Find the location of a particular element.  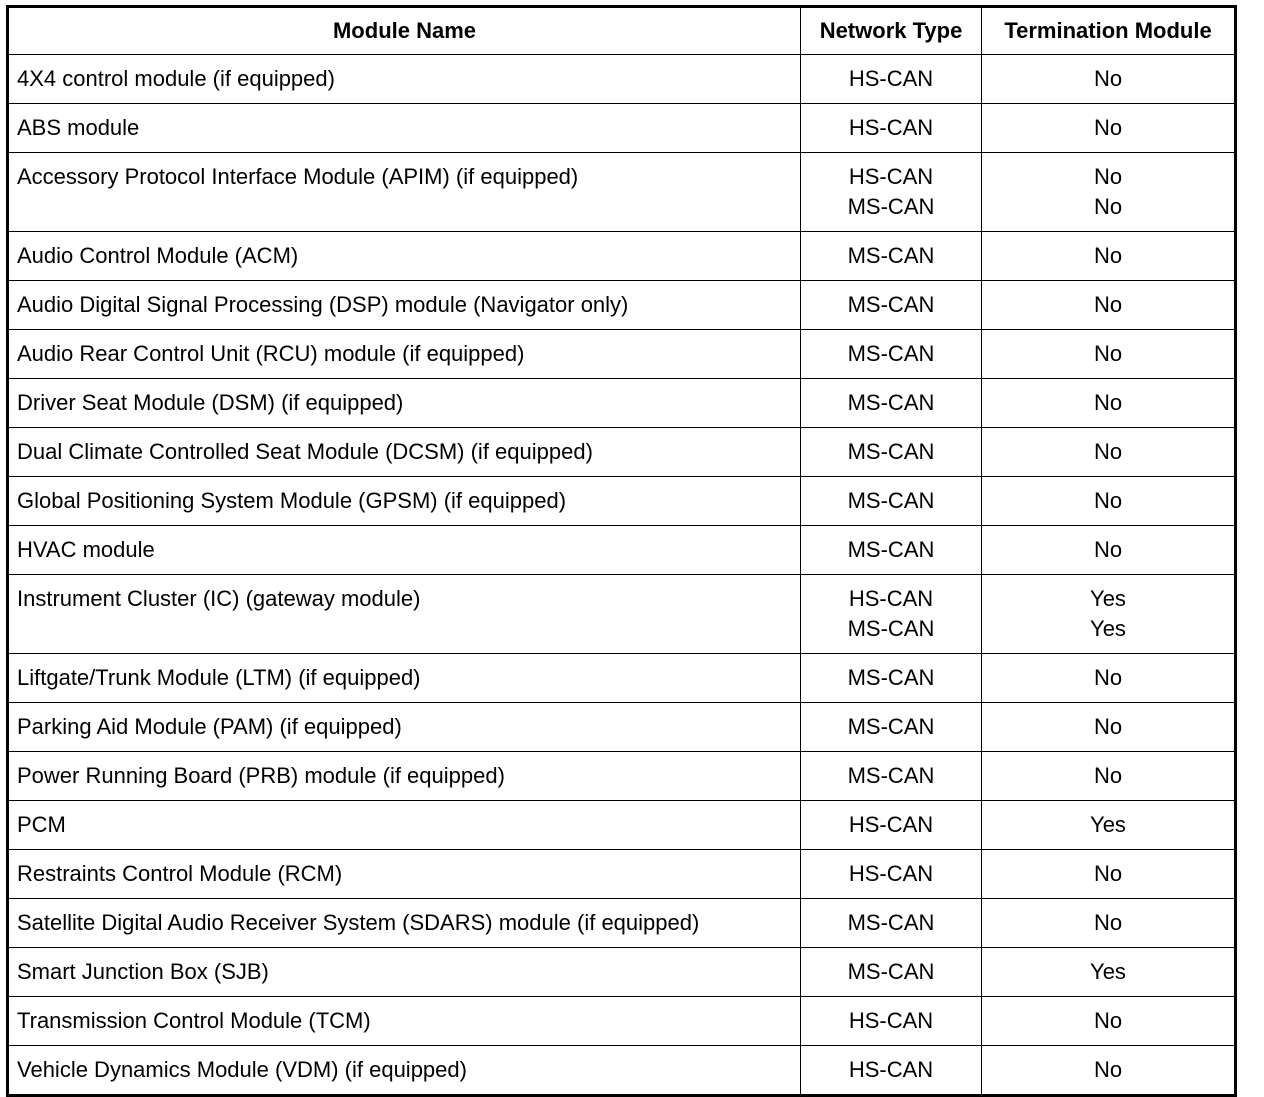

module-name: Transmission Control Module (TCM) is located at coordinates (194, 1020).